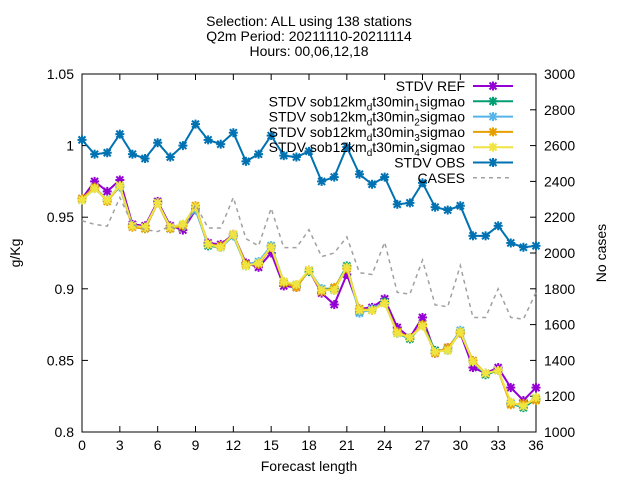  I want to click on y2-tick-label: 1000, so click(559, 432).